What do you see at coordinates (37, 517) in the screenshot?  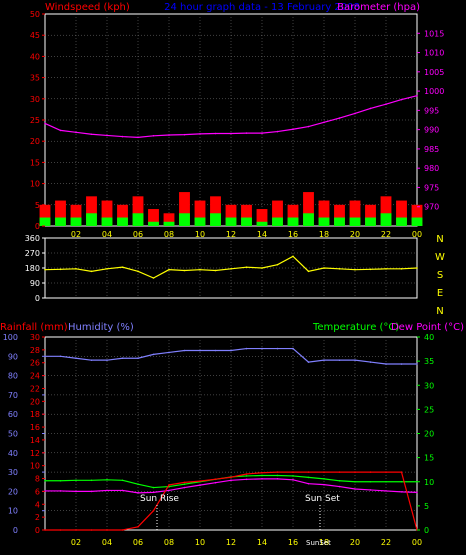 I see `rainfall-axis-tick-label: 2` at bounding box center [37, 517].